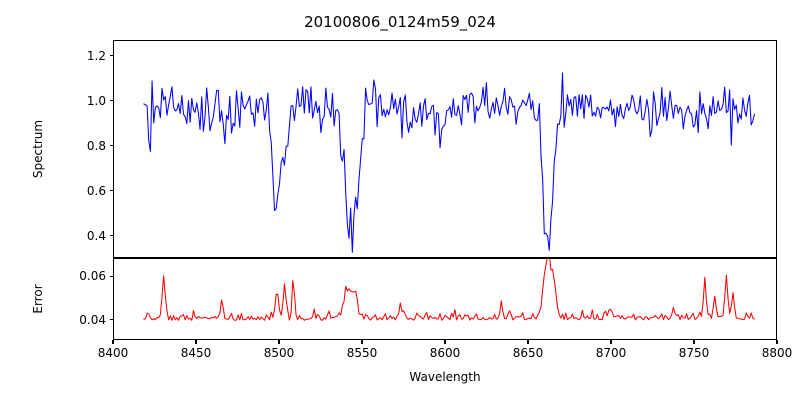  I want to click on error-canvas, so click(449, 290).